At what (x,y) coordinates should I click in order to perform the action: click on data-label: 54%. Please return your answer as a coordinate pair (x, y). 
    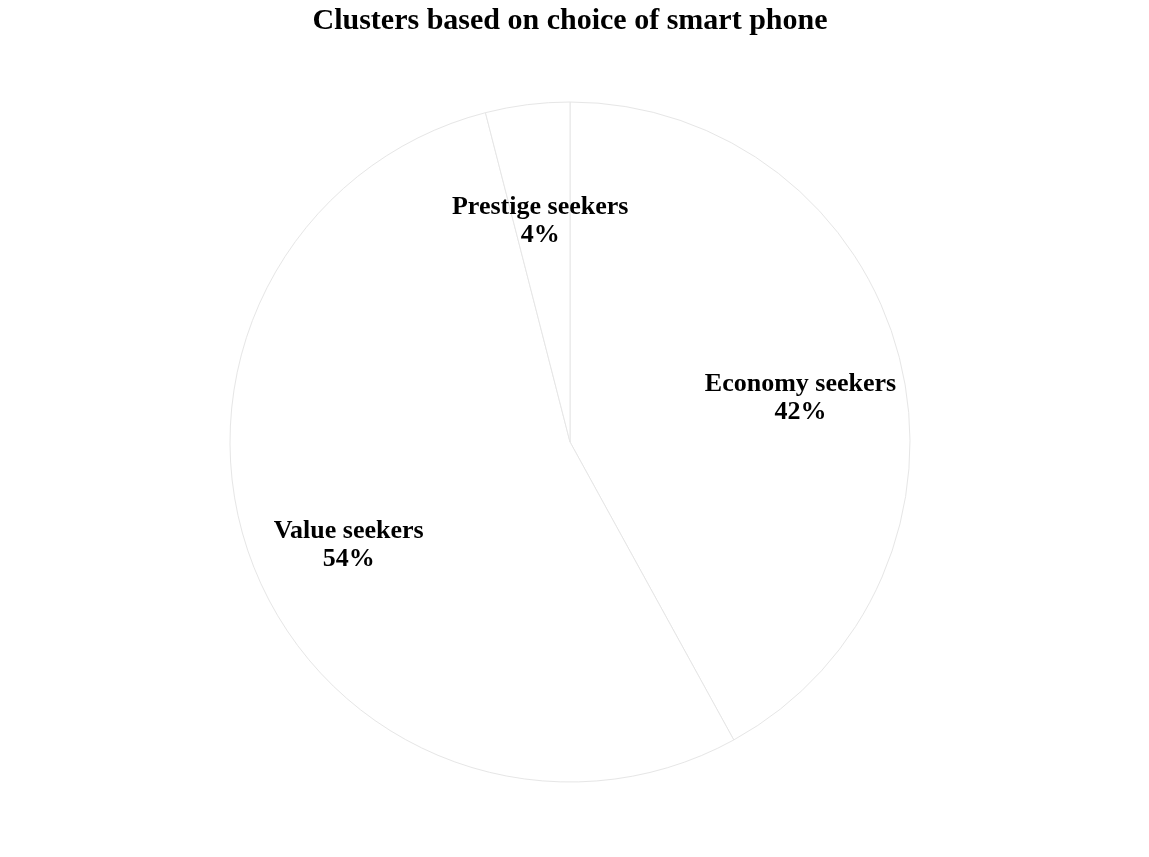
    Looking at the image, I should click on (348, 557).